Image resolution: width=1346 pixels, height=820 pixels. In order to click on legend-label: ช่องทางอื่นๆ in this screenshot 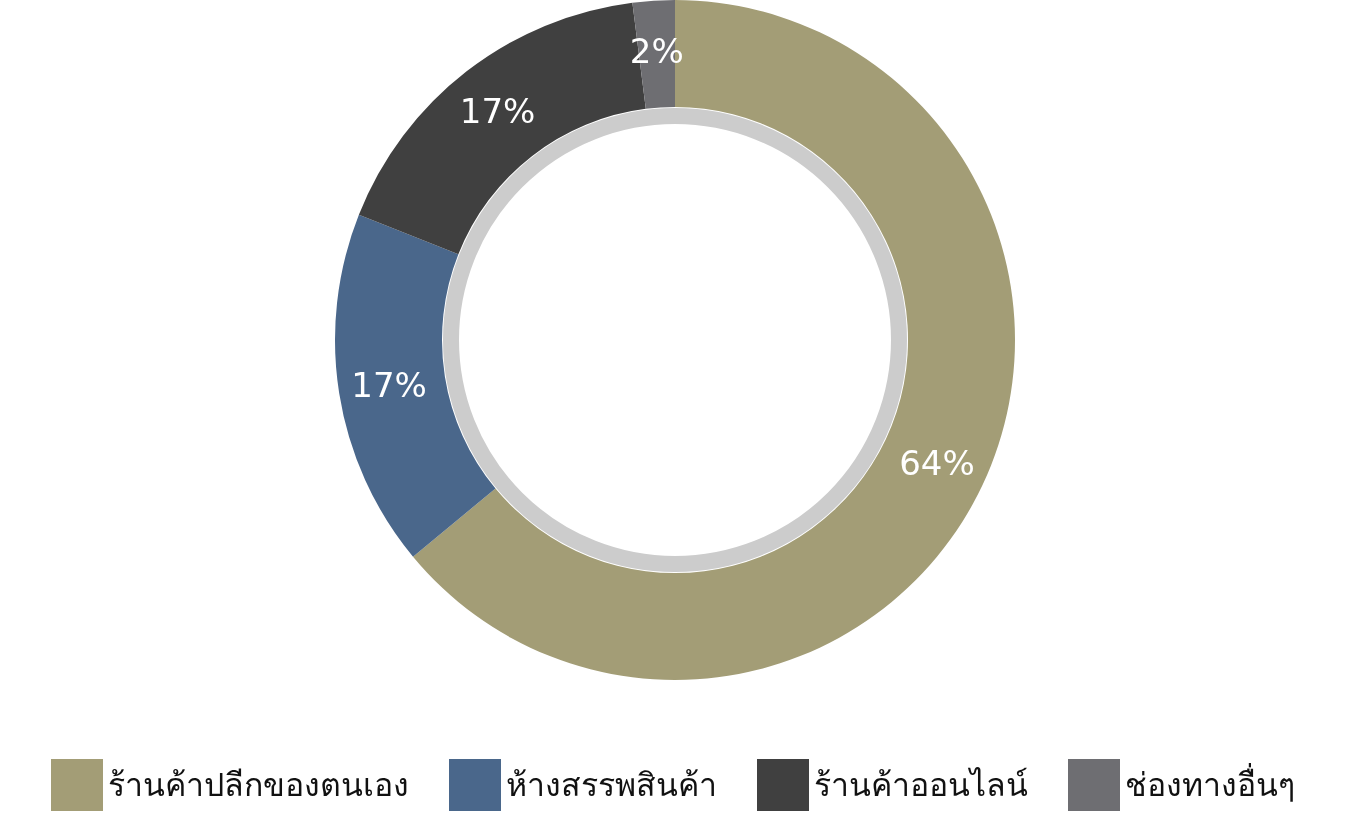, I will do `click(1210, 783)`.